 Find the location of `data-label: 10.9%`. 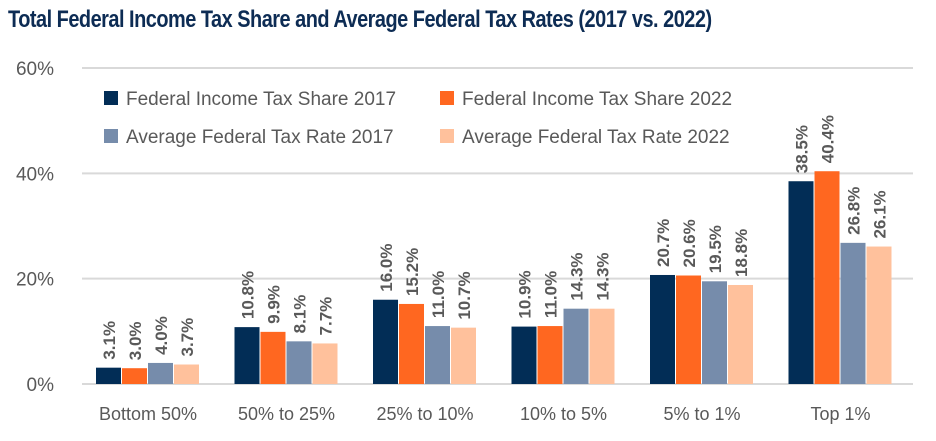

data-label: 10.9% is located at coordinates (525, 294).